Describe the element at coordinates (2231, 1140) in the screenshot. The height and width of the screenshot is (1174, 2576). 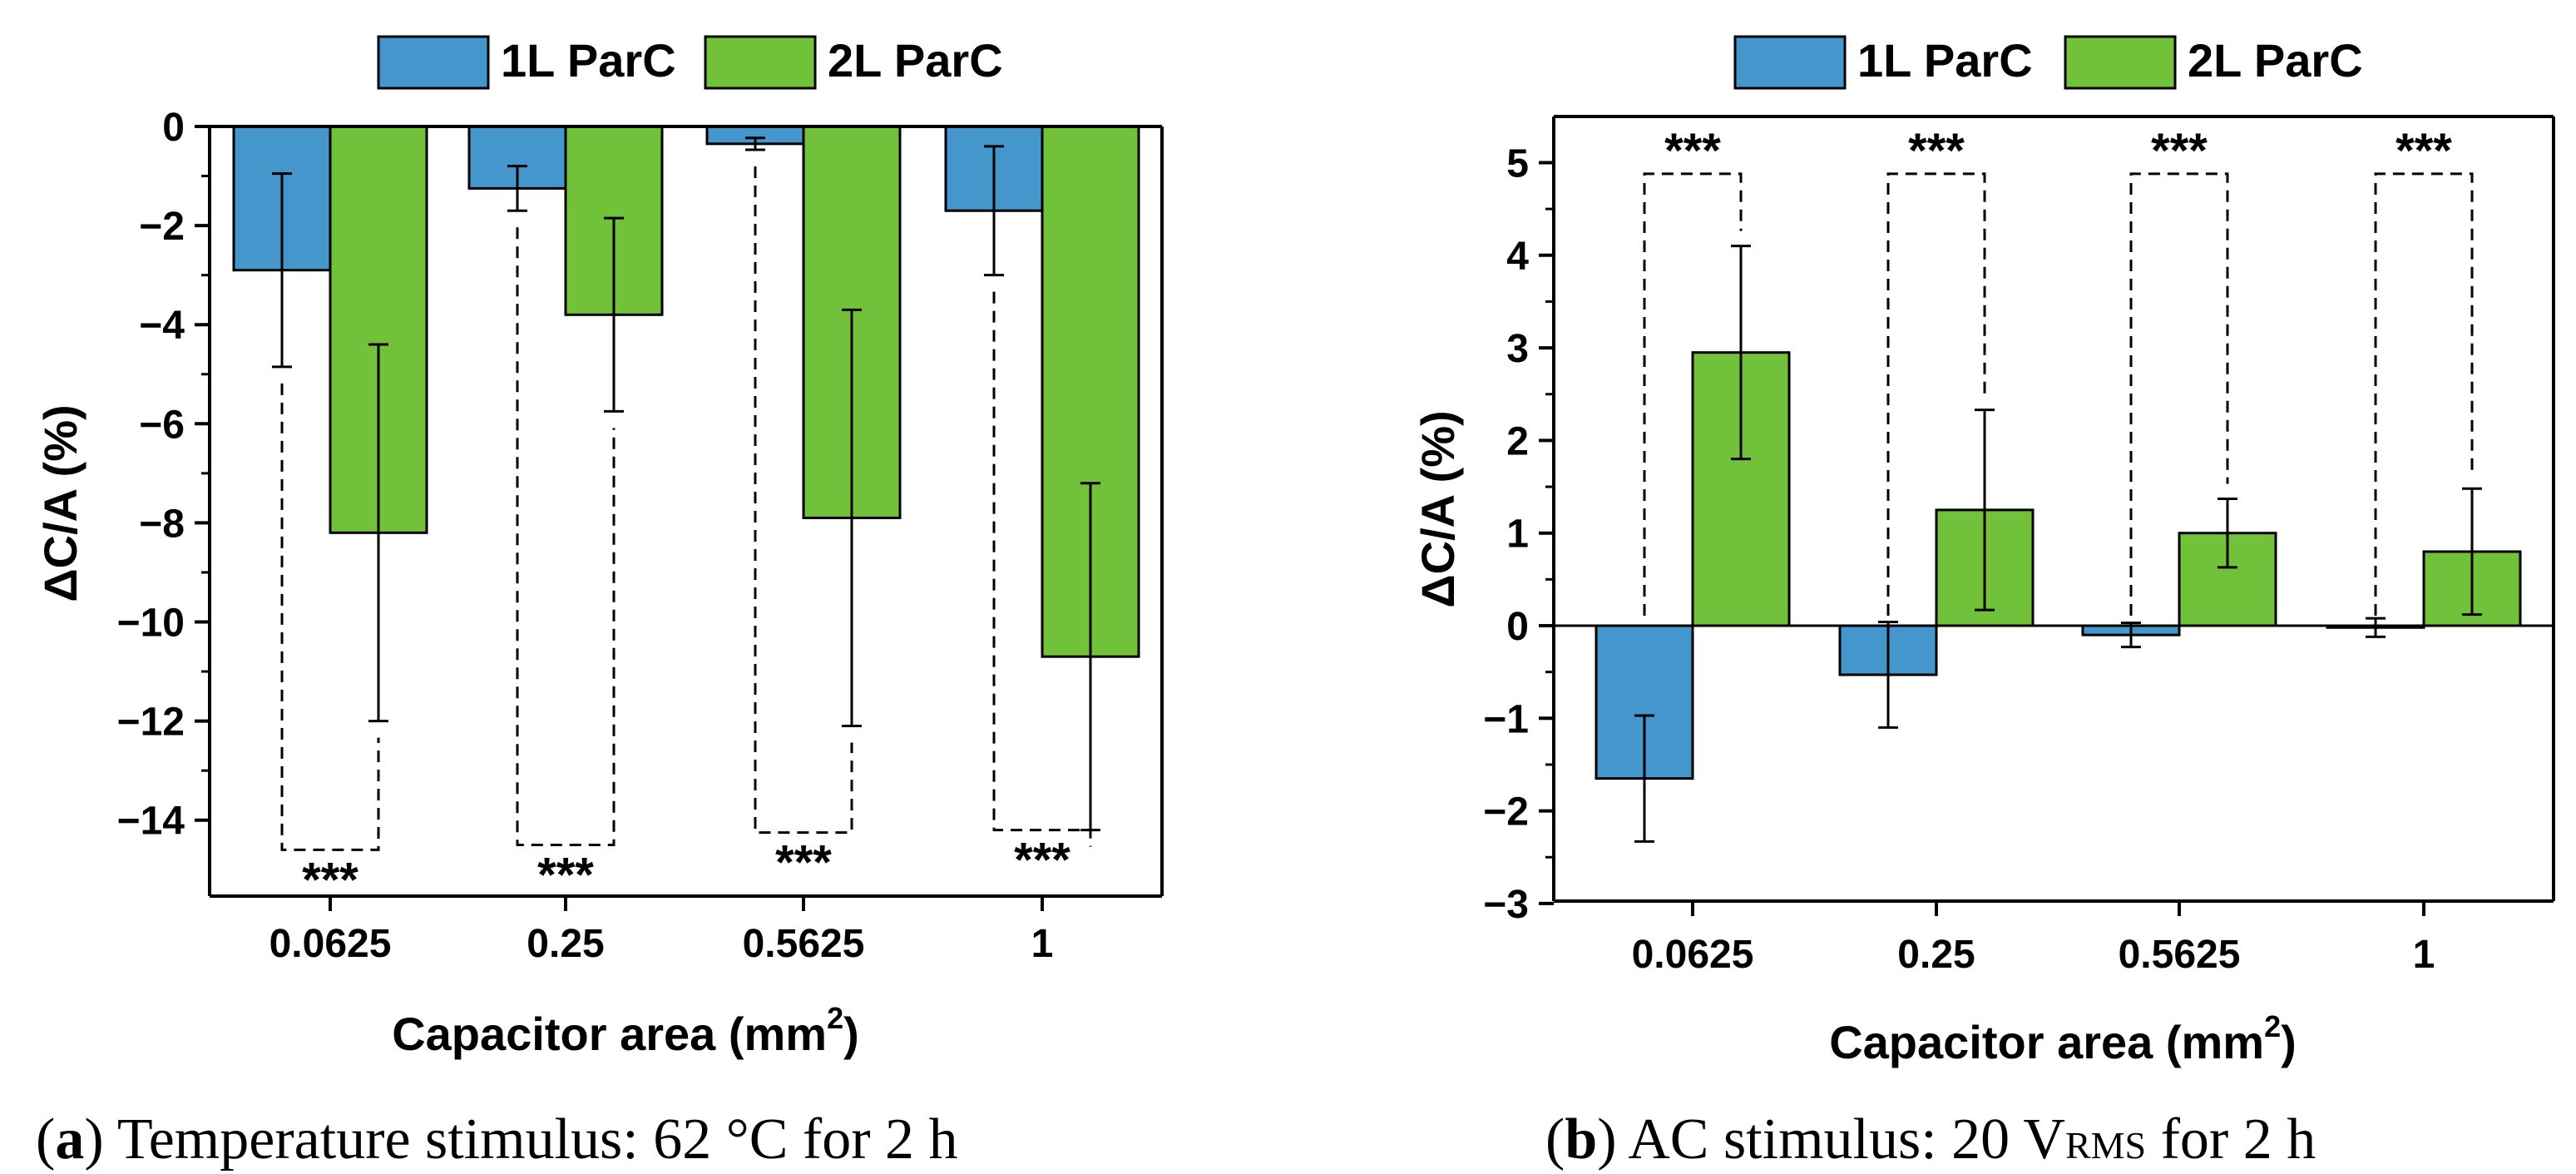
I see `caption-text-b-after: for 2 h` at that location.